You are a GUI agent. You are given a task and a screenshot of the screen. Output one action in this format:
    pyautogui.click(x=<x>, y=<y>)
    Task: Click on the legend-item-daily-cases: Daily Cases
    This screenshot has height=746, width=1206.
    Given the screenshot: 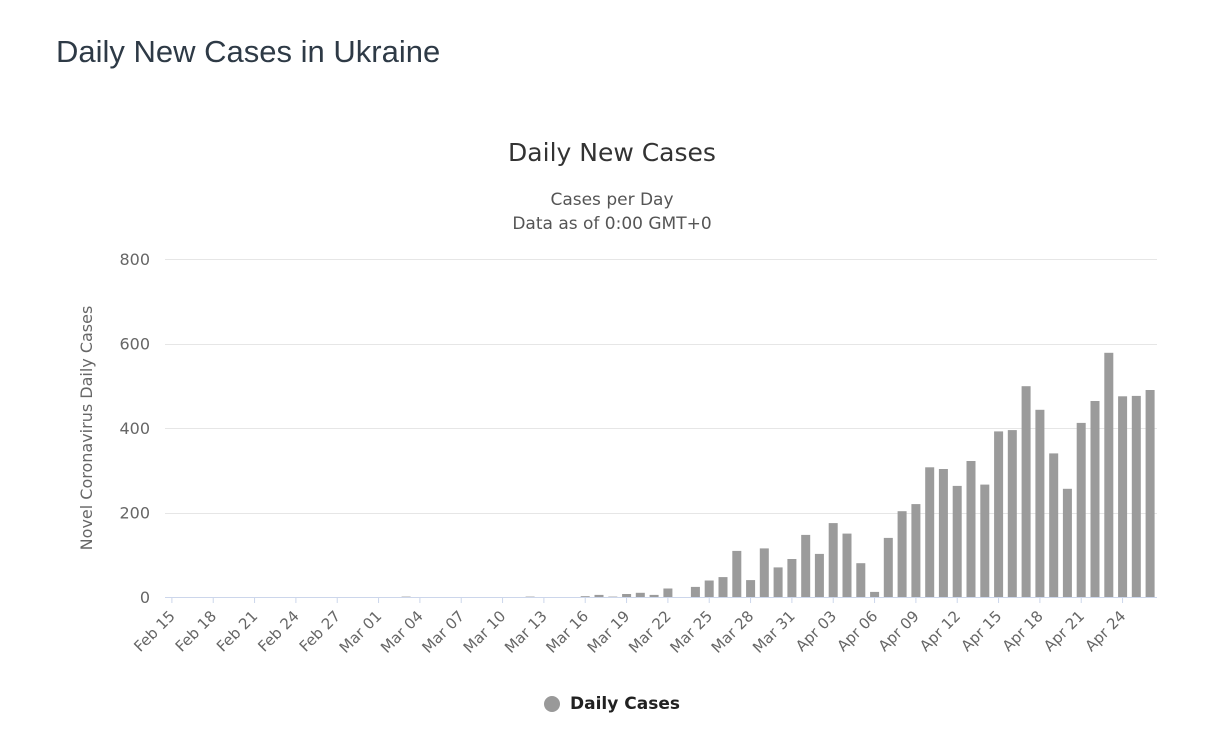 What is the action you would take?
    pyautogui.click(x=612, y=704)
    